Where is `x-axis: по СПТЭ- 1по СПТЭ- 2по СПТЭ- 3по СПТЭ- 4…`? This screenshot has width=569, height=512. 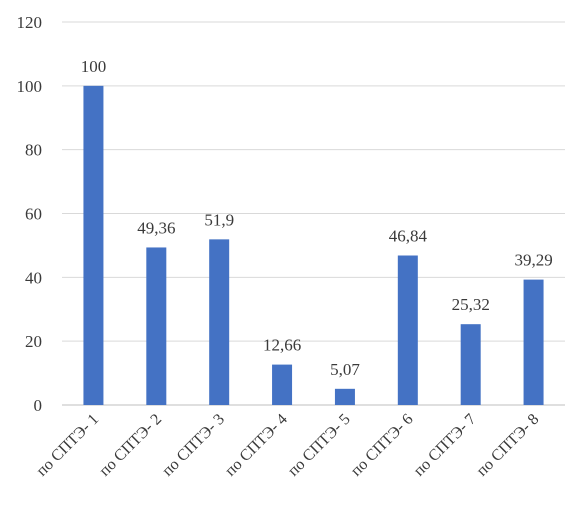
x-axis: по СПТЭ- 1по СПТЭ- 2по СПТЭ- 3по СПТЭ- 4… is located at coordinates (287, 445).